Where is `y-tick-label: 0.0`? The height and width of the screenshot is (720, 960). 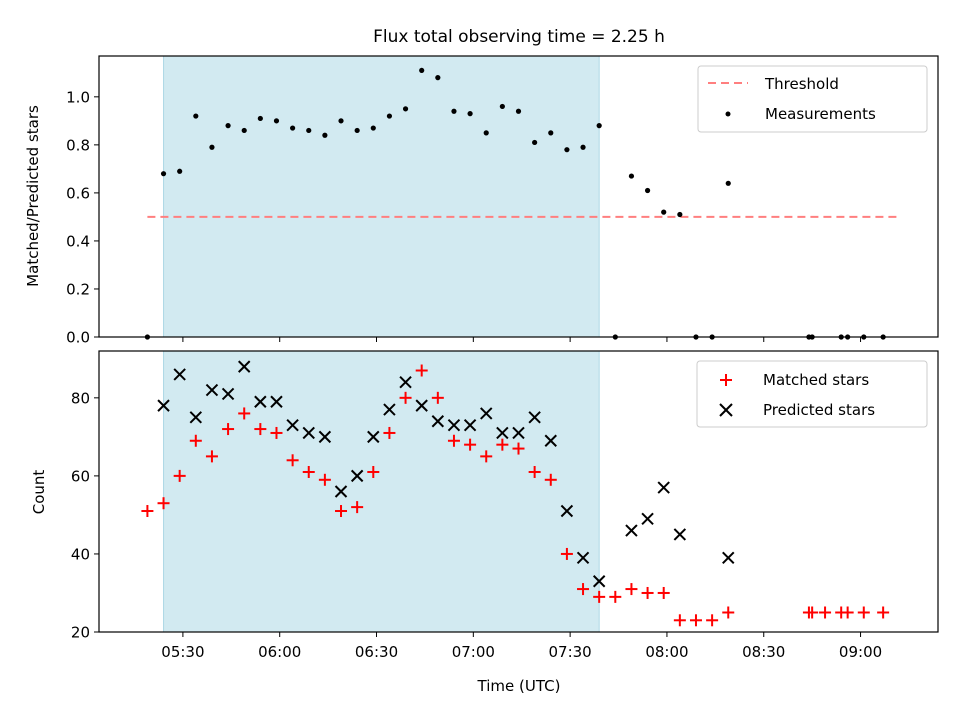 y-tick-label: 0.0 is located at coordinates (78, 338).